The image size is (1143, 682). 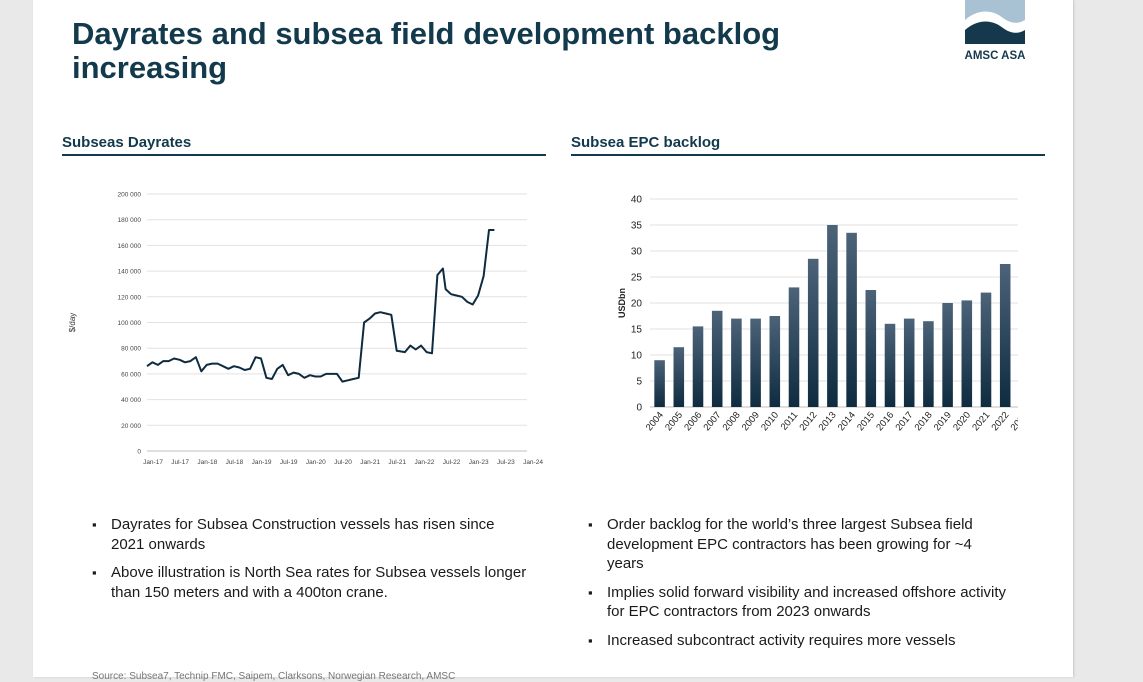 What do you see at coordinates (995, 56) in the screenshot?
I see `logo-text: AMSC ASA` at bounding box center [995, 56].